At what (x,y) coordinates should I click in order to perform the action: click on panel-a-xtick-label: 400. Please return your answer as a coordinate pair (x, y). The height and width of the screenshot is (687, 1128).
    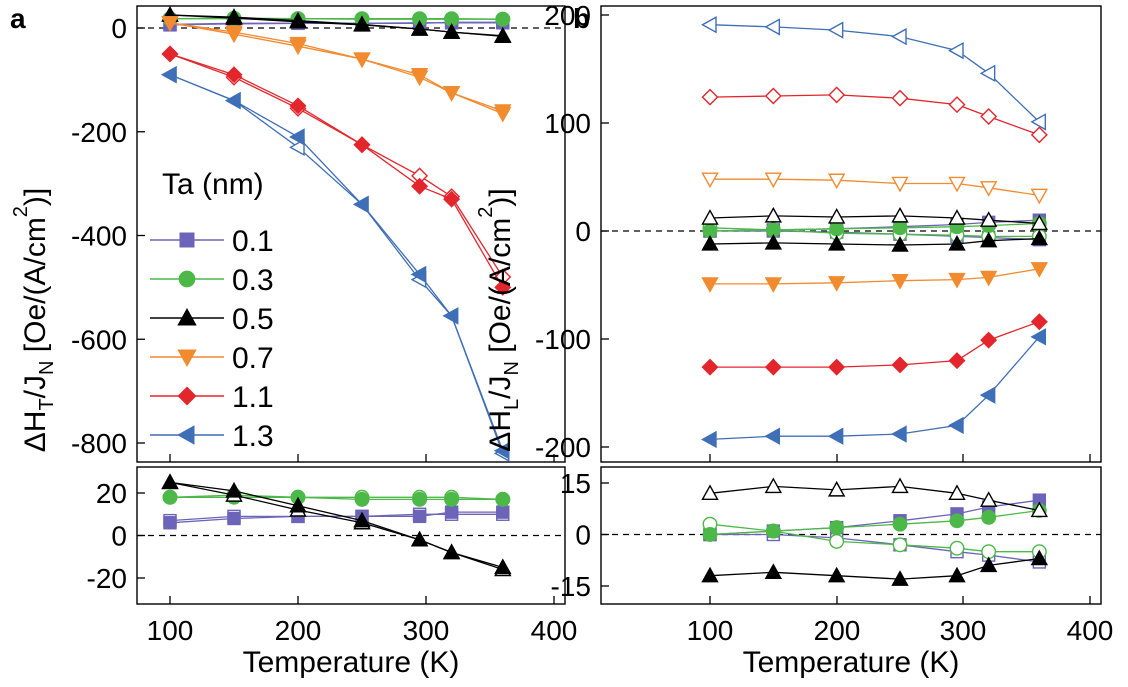
    Looking at the image, I should click on (554, 630).